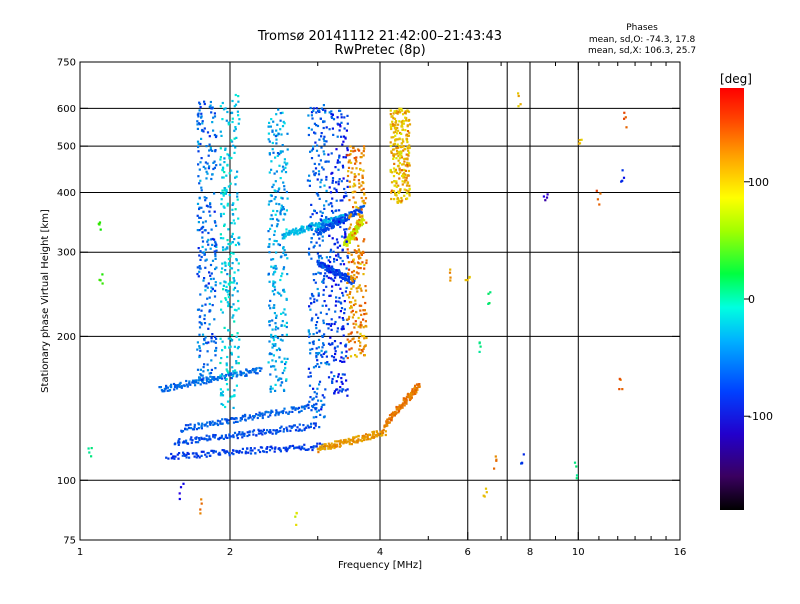 The height and width of the screenshot is (604, 800). Describe the element at coordinates (751, 299) in the screenshot. I see `colorbar-tick-label: 0` at that location.